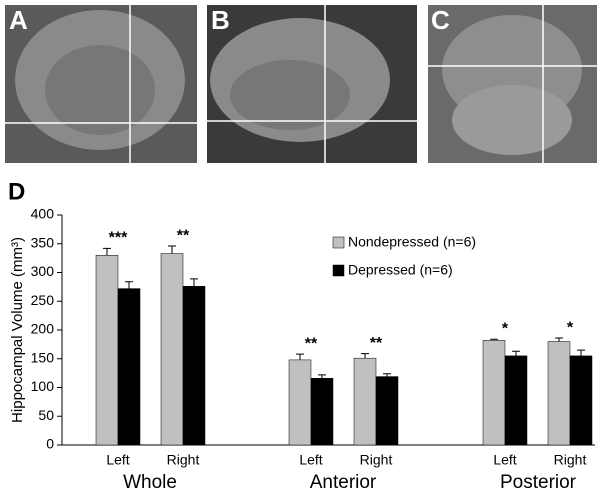  Describe the element at coordinates (220, 20) in the screenshot. I see `panel-label: B` at that location.